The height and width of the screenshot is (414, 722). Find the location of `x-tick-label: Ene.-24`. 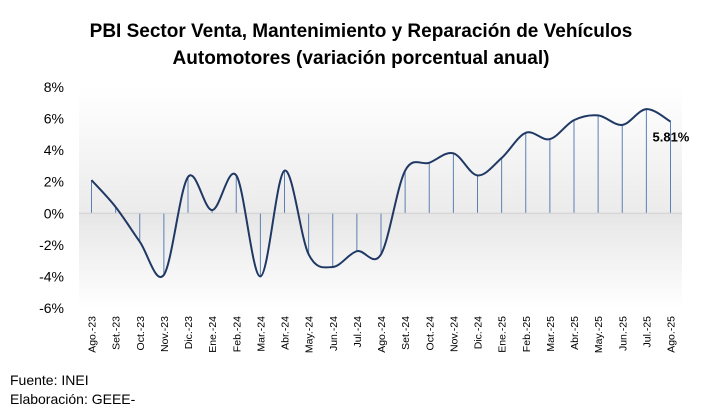

x-tick-label: Ene.-24 is located at coordinates (213, 334).